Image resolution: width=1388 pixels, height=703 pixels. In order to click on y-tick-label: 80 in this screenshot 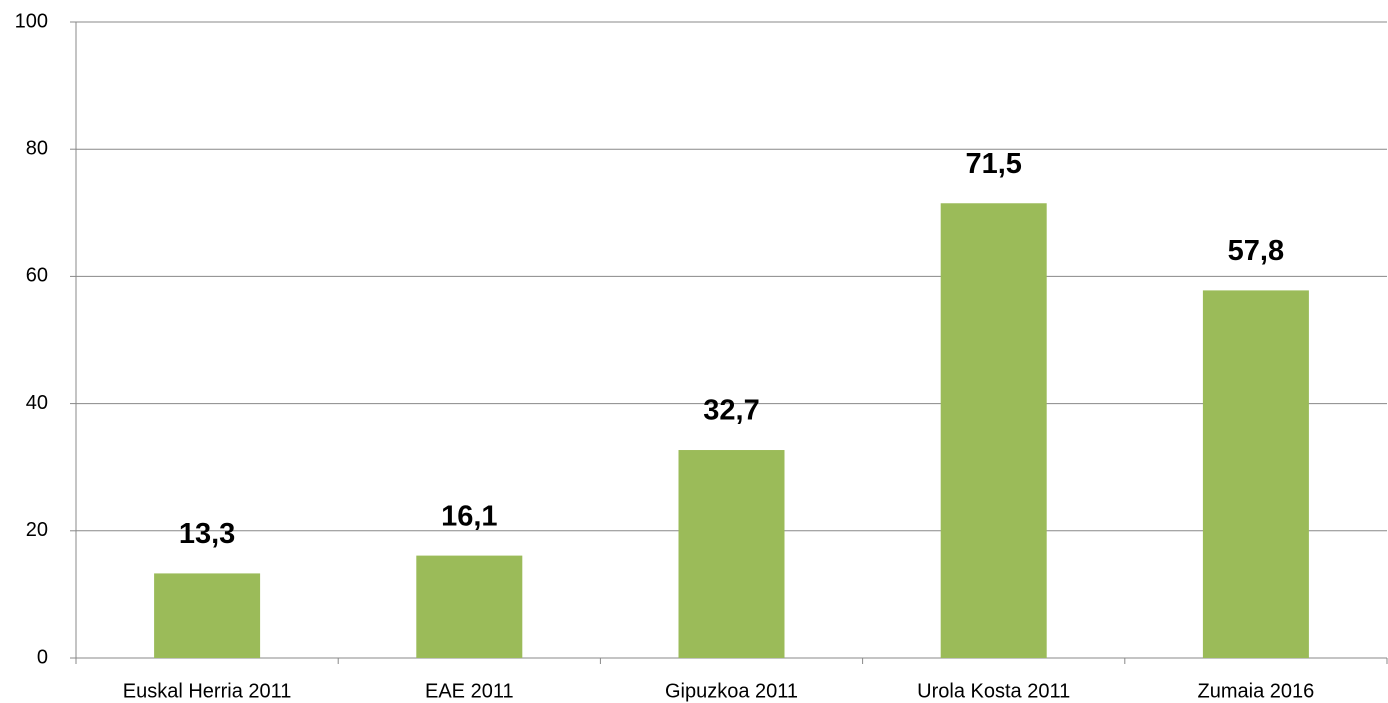, I will do `click(37, 148)`.